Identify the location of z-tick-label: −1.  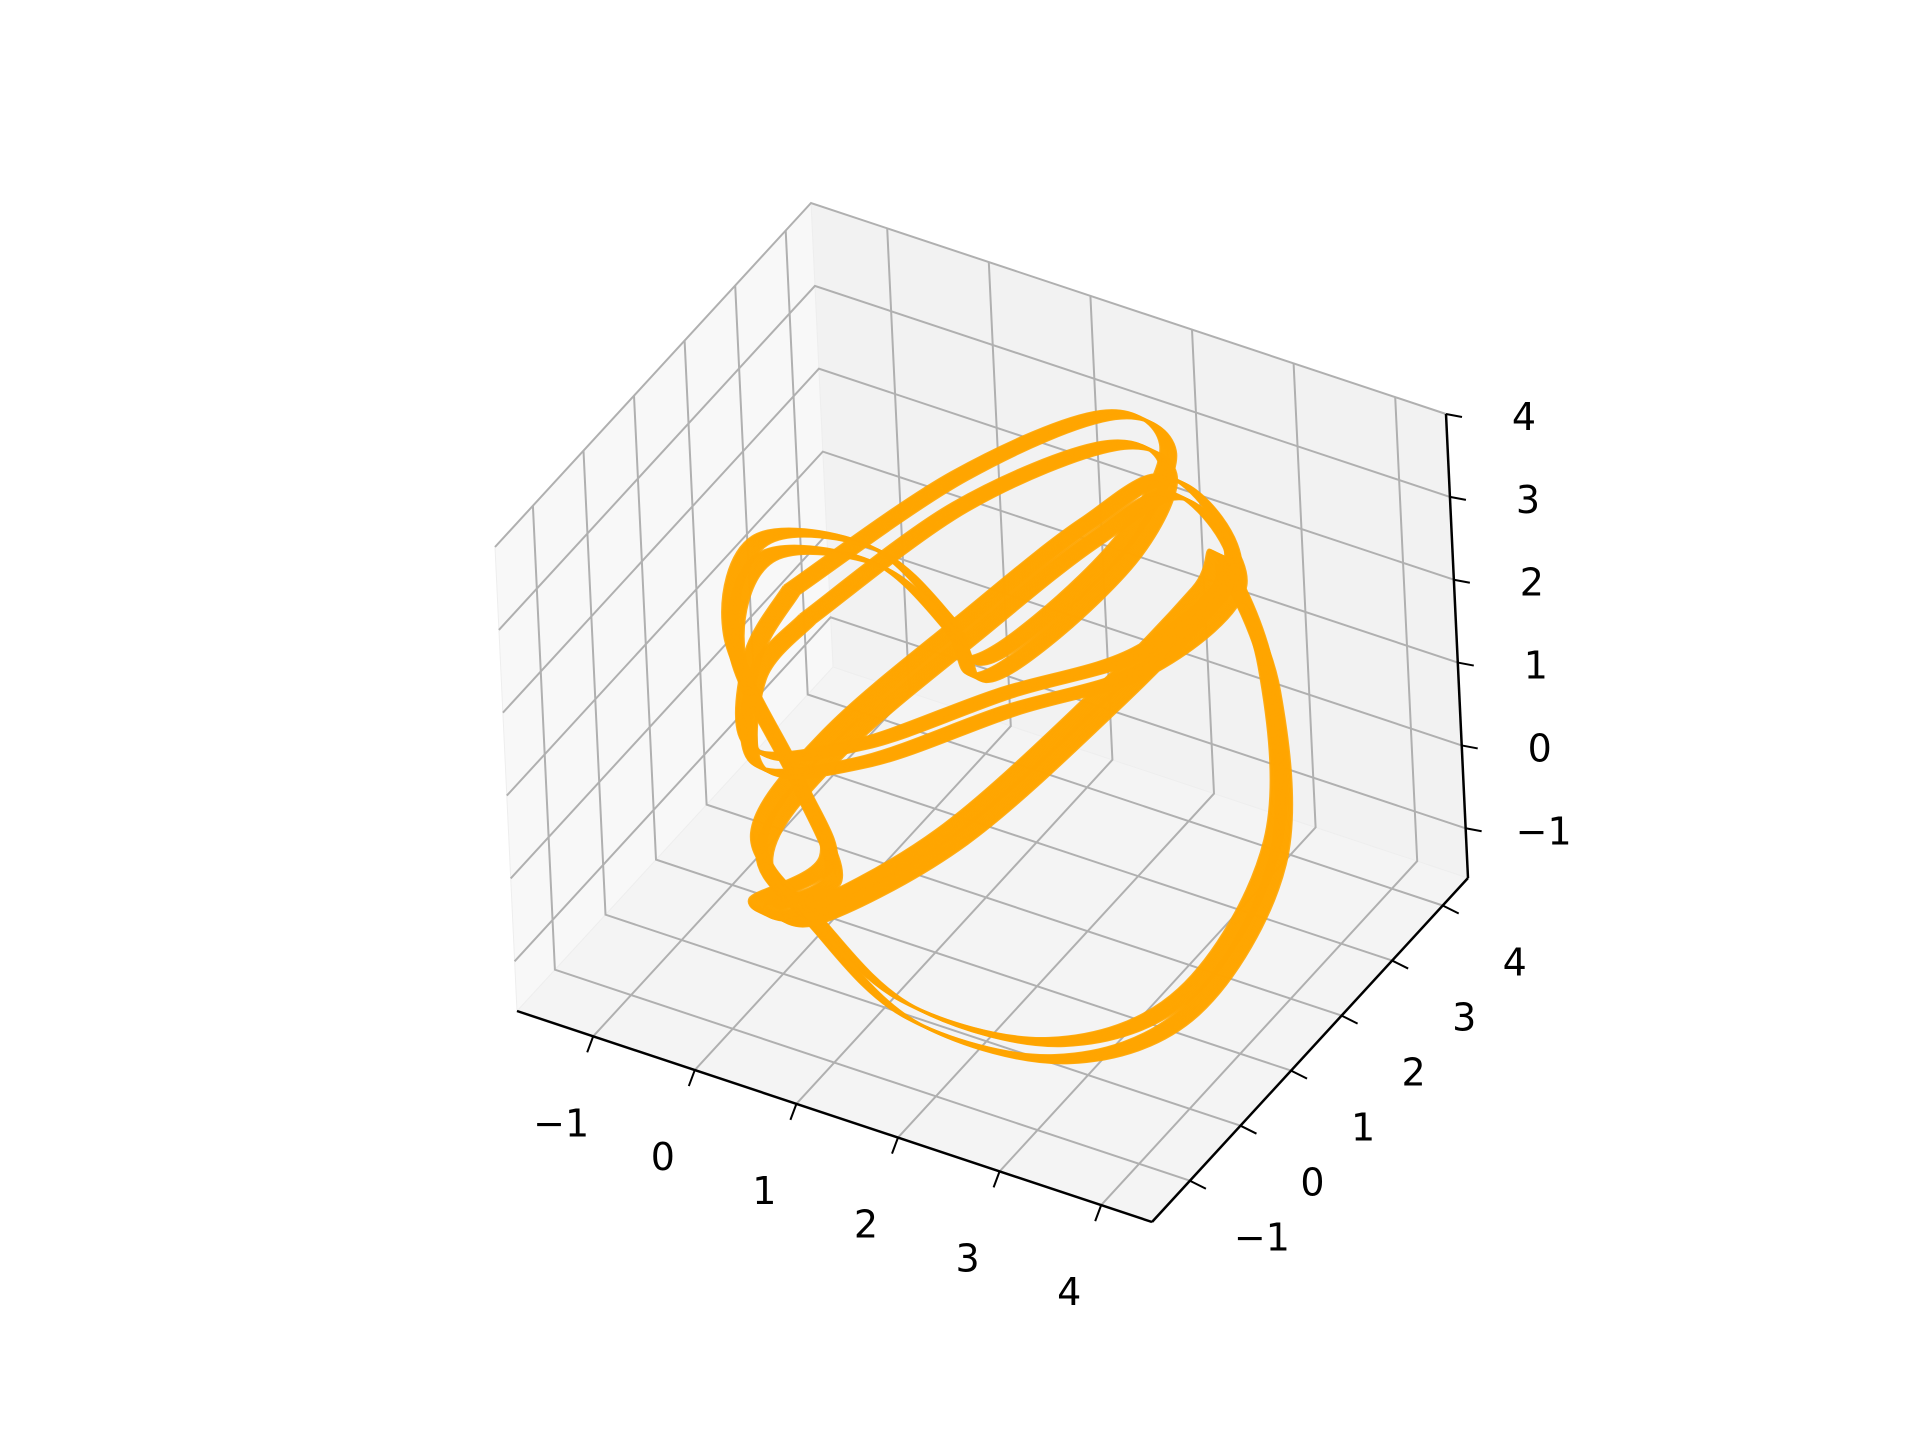
(1544, 831).